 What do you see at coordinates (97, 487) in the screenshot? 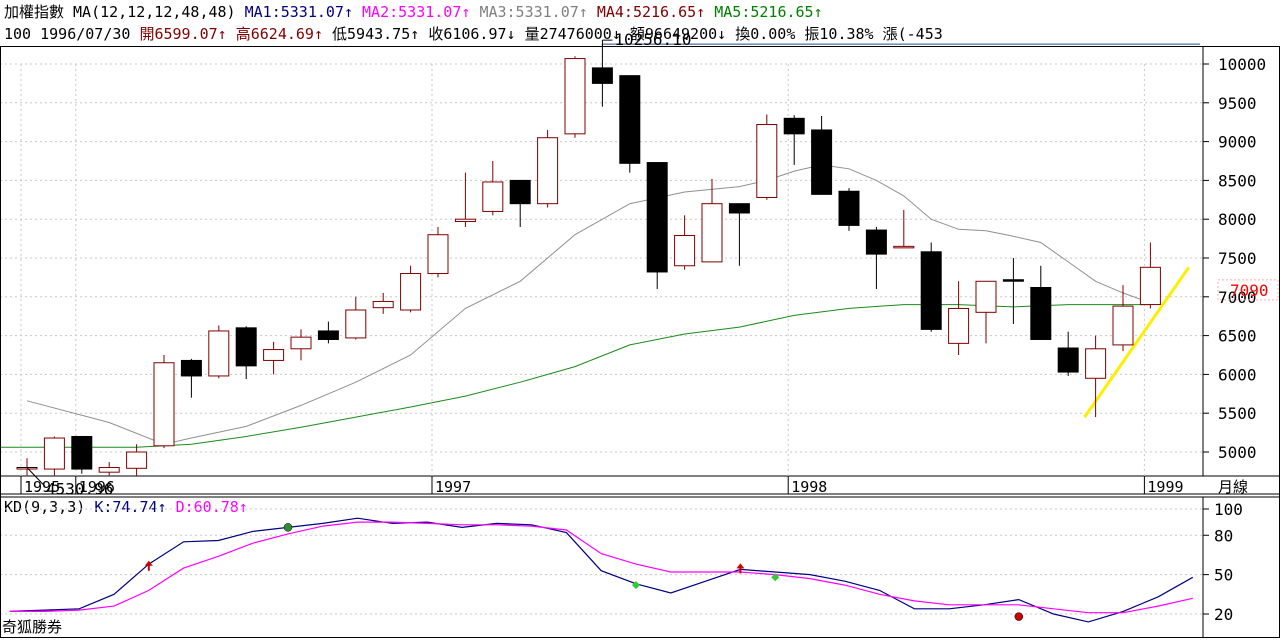
I see `year-label: 1996` at bounding box center [97, 487].